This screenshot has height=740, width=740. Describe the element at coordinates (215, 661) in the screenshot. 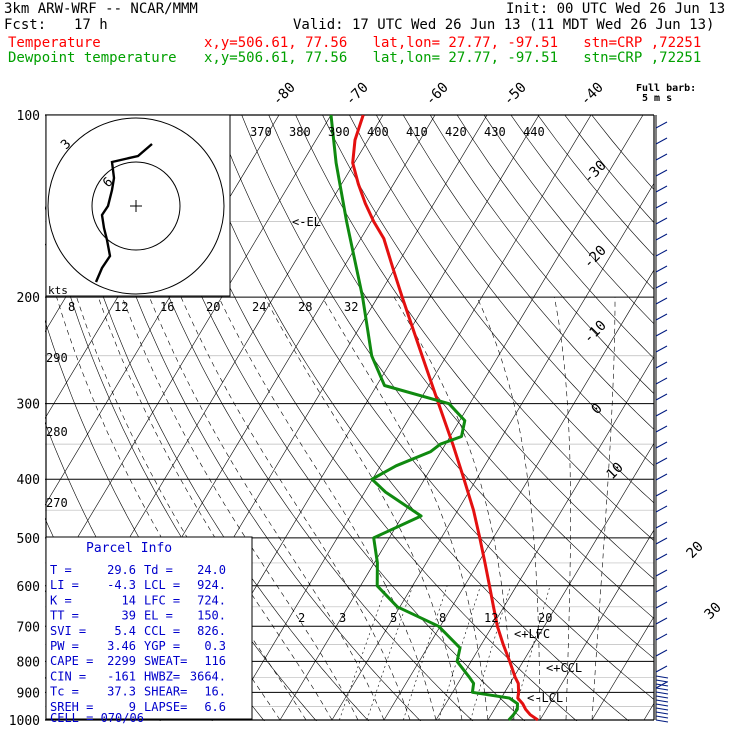

I see `parcel-value: 116` at that location.